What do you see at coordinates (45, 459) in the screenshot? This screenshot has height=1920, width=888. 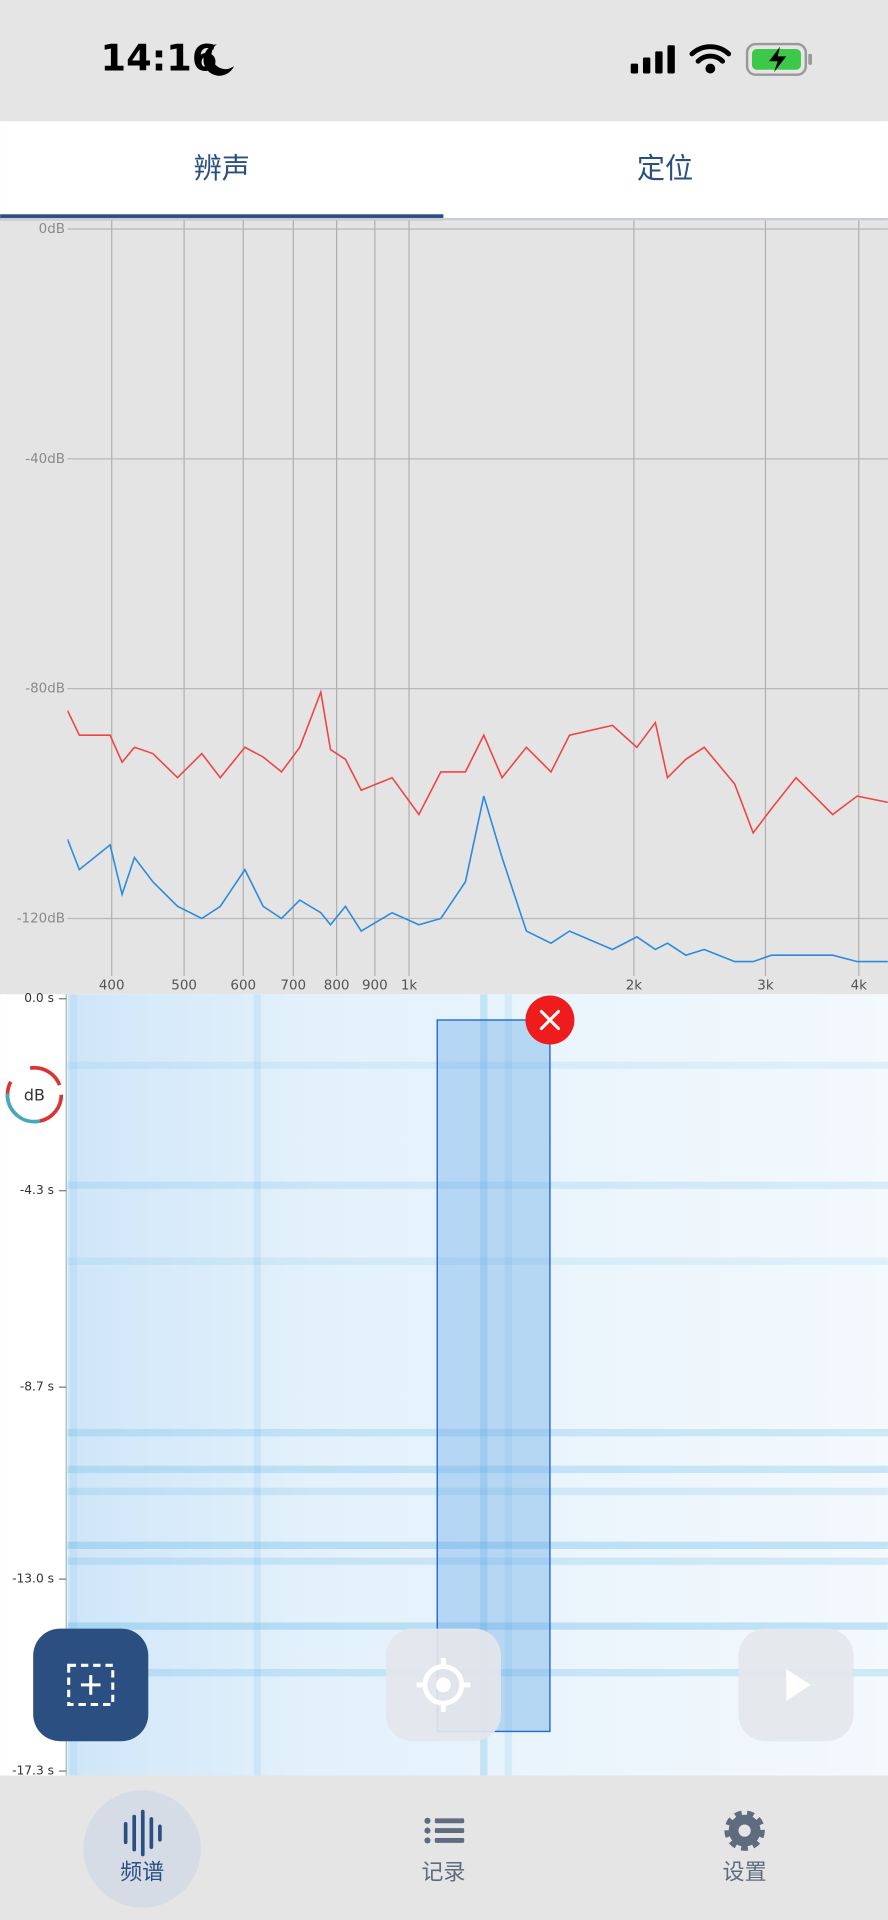 I see `y-tick-label: -40dB` at bounding box center [45, 459].